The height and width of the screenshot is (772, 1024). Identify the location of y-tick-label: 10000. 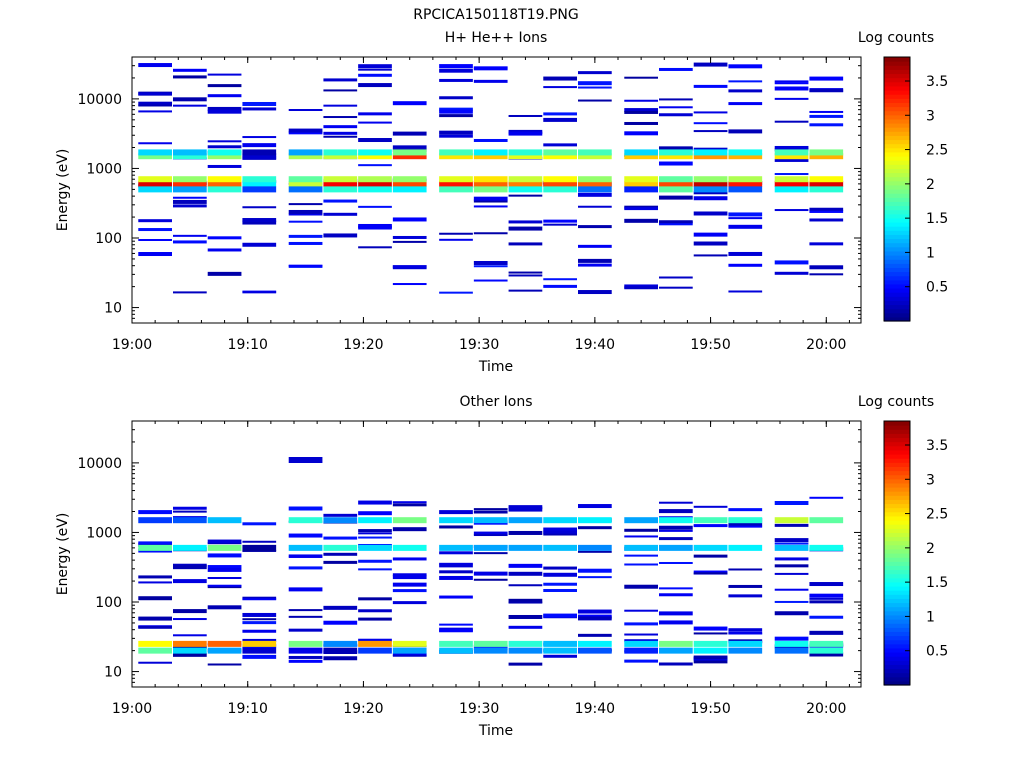
(99, 100).